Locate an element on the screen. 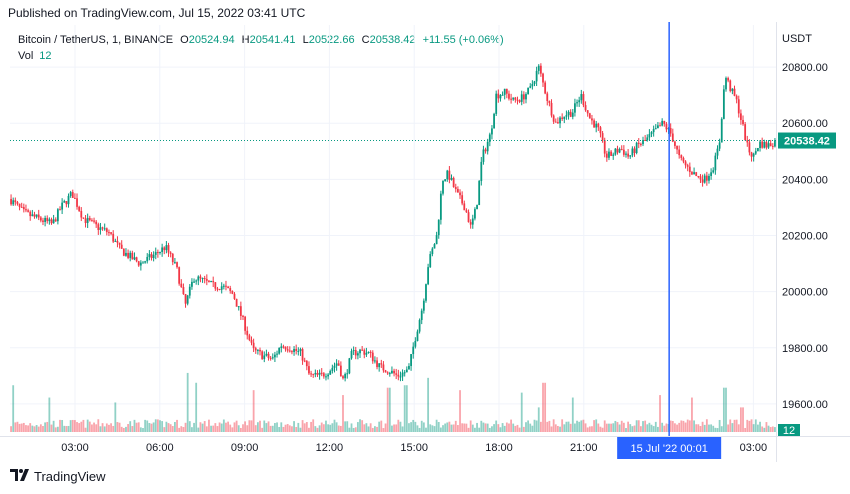 The width and height of the screenshot is (850, 494). symbol-name: Bitcoin / TetherUS, 1, BINANCE is located at coordinates (96, 40).